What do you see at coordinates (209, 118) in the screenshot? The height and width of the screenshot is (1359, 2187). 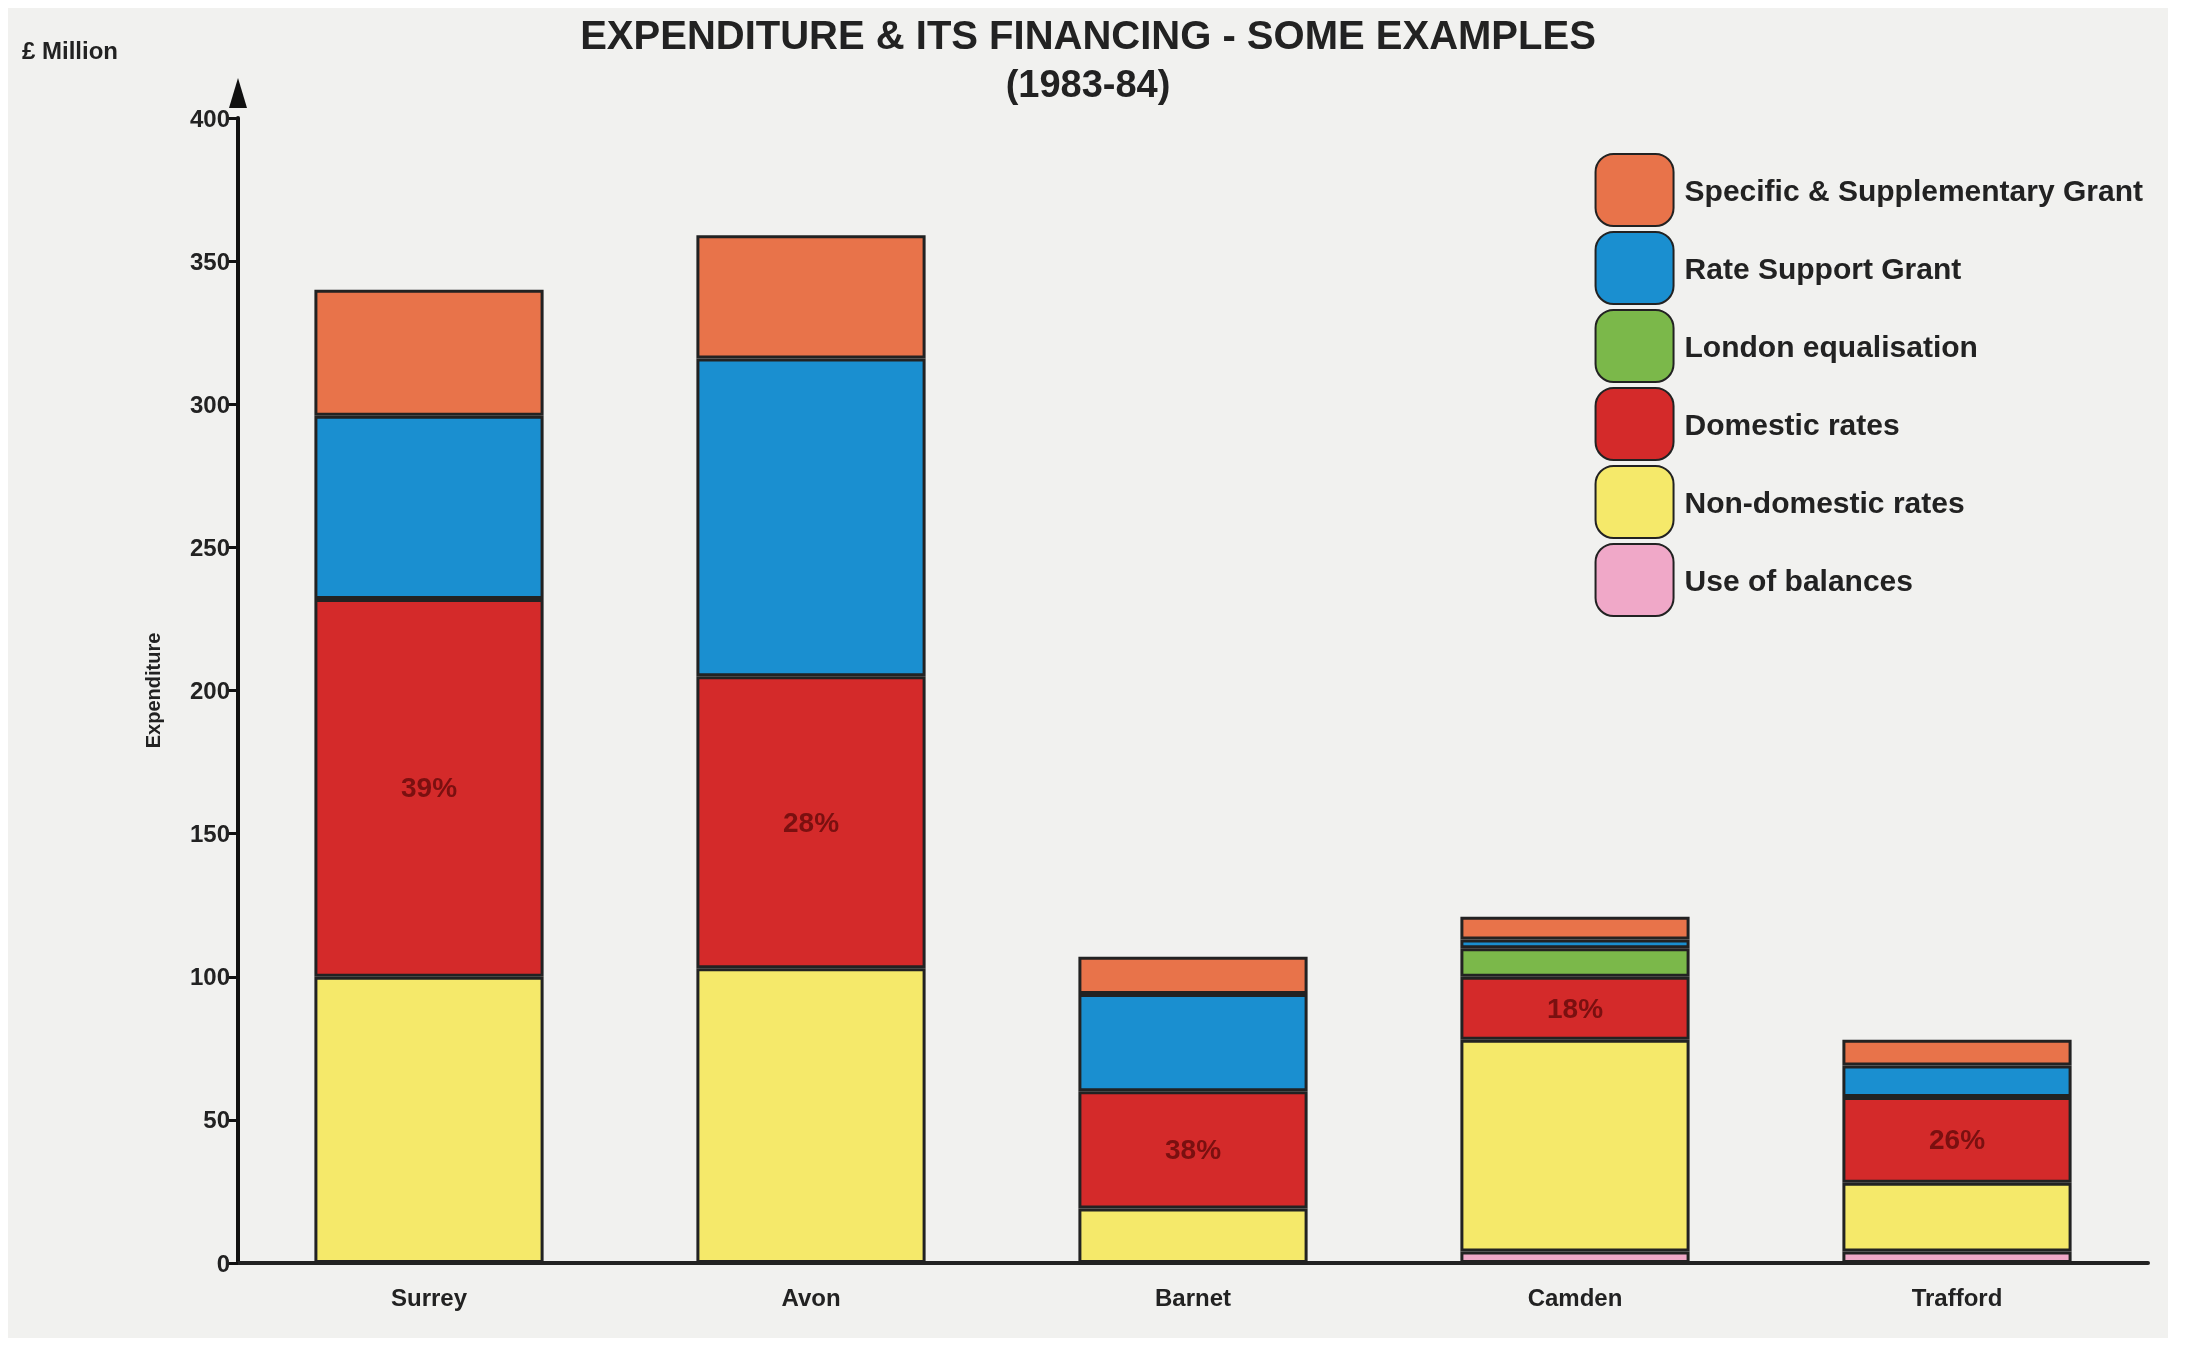 I see `y-tick-label: 400` at bounding box center [209, 118].